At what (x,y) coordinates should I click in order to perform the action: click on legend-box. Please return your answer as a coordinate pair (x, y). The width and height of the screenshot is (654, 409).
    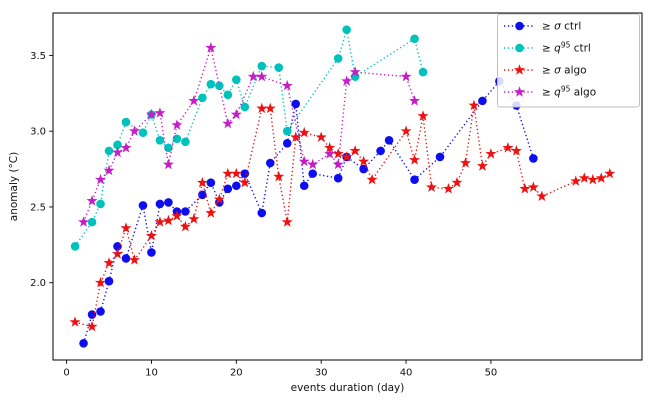
    Looking at the image, I should click on (568, 60).